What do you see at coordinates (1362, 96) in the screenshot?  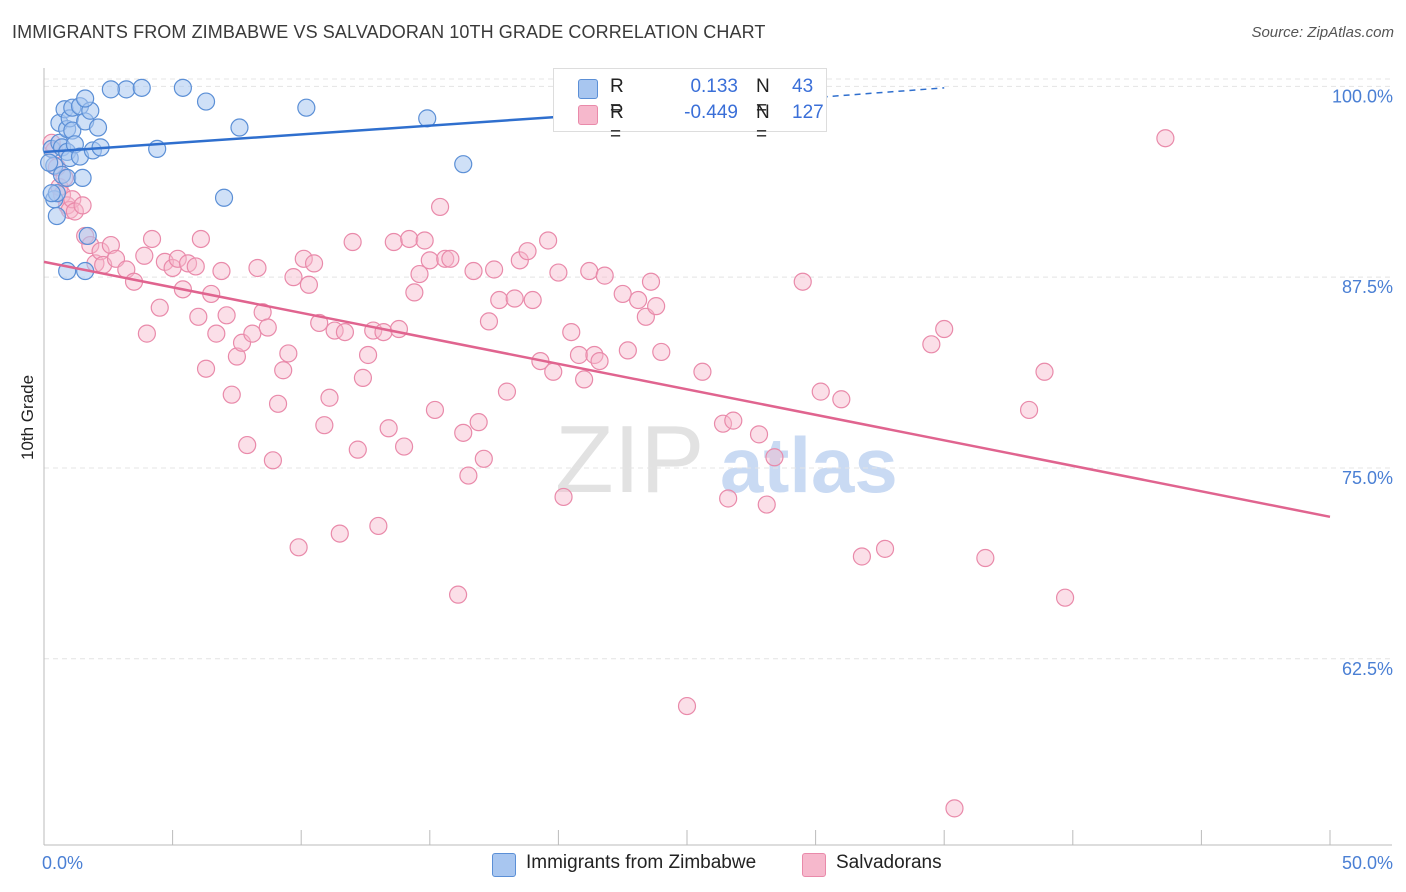 I see `y-tick-label: 100.0%` at bounding box center [1362, 96].